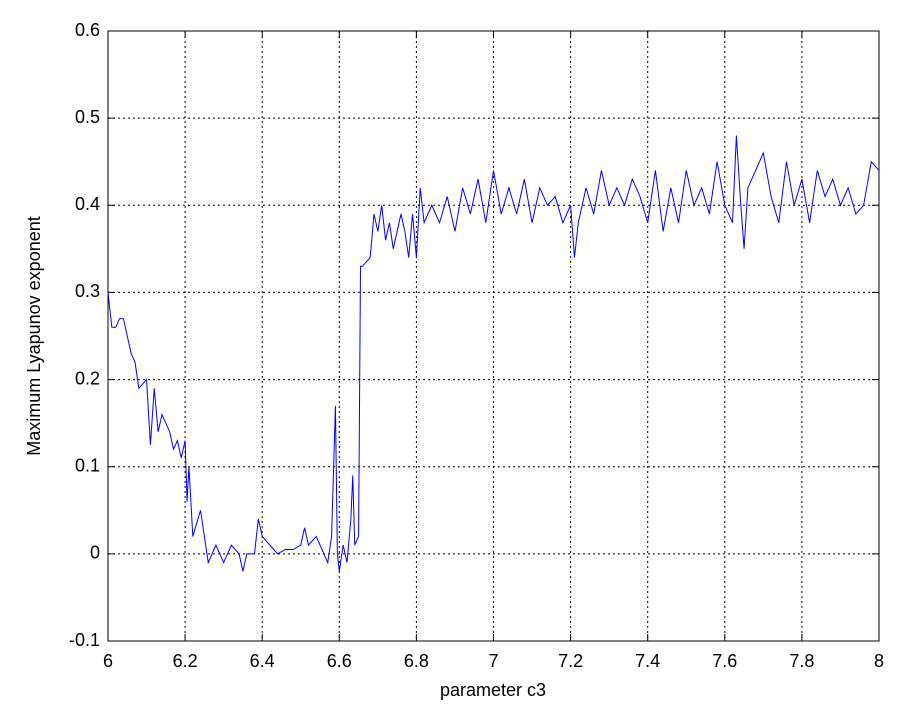  What do you see at coordinates (724, 661) in the screenshot?
I see `x-tick-label: 7.6` at bounding box center [724, 661].